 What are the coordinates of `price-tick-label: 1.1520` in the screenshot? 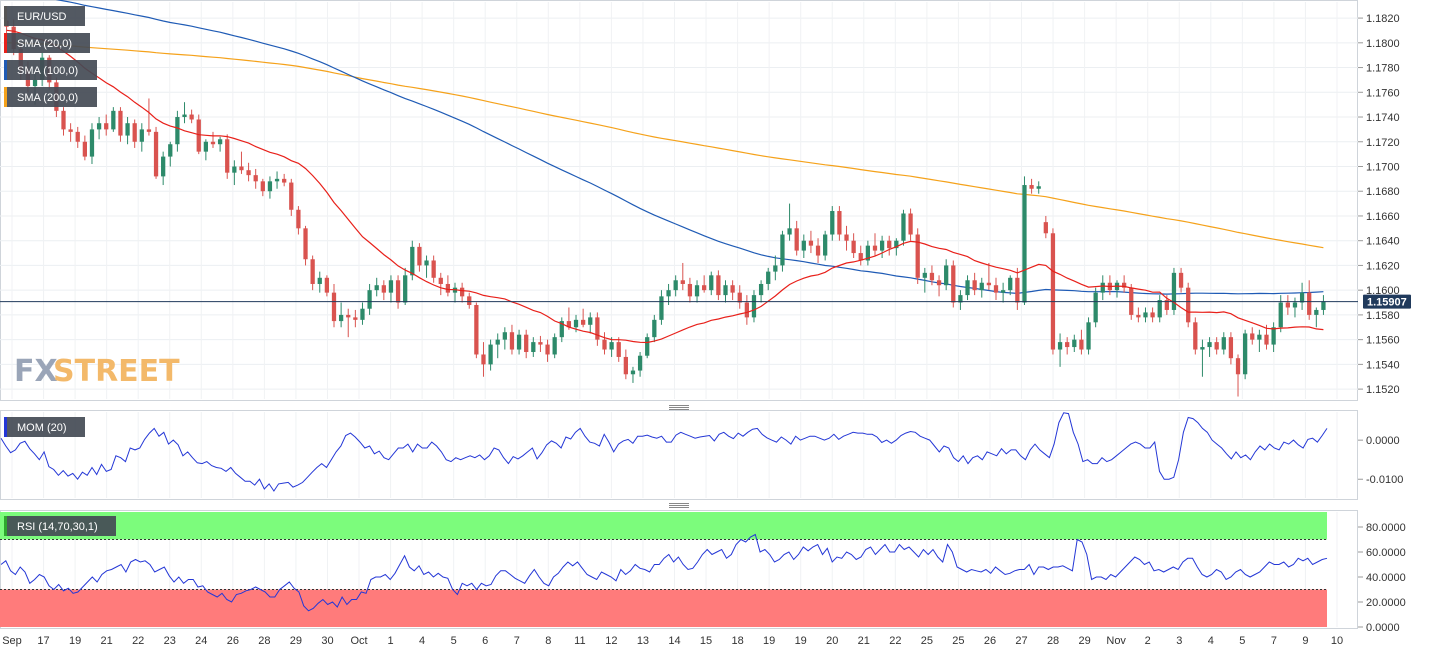 It's located at (1383, 390).